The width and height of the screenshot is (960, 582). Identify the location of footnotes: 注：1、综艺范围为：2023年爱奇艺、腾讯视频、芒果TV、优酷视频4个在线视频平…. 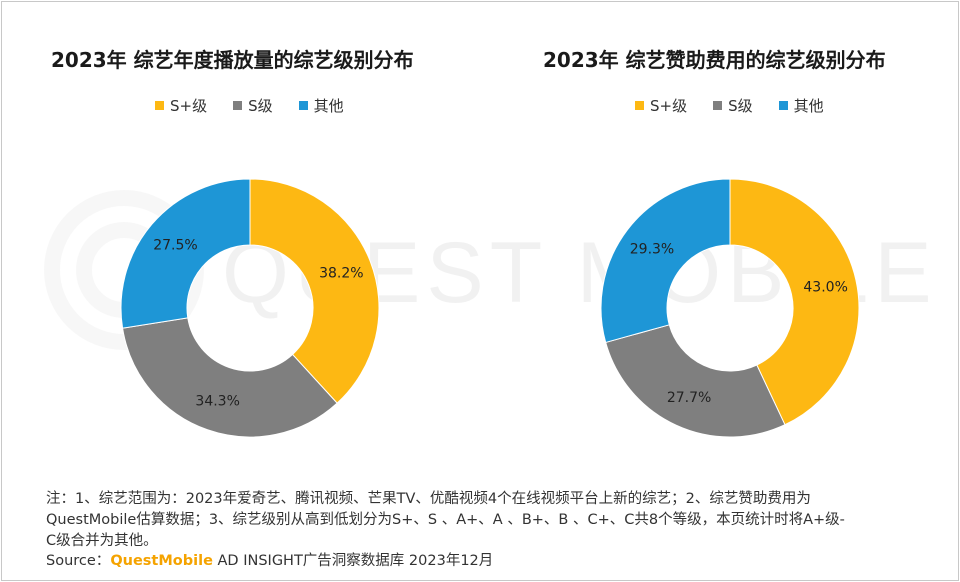
(486, 520).